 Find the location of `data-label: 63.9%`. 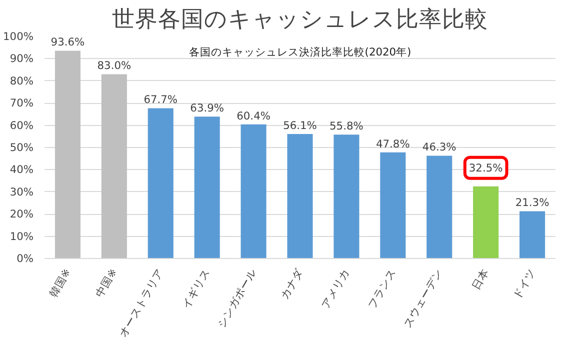

data-label: 63.9% is located at coordinates (207, 108).